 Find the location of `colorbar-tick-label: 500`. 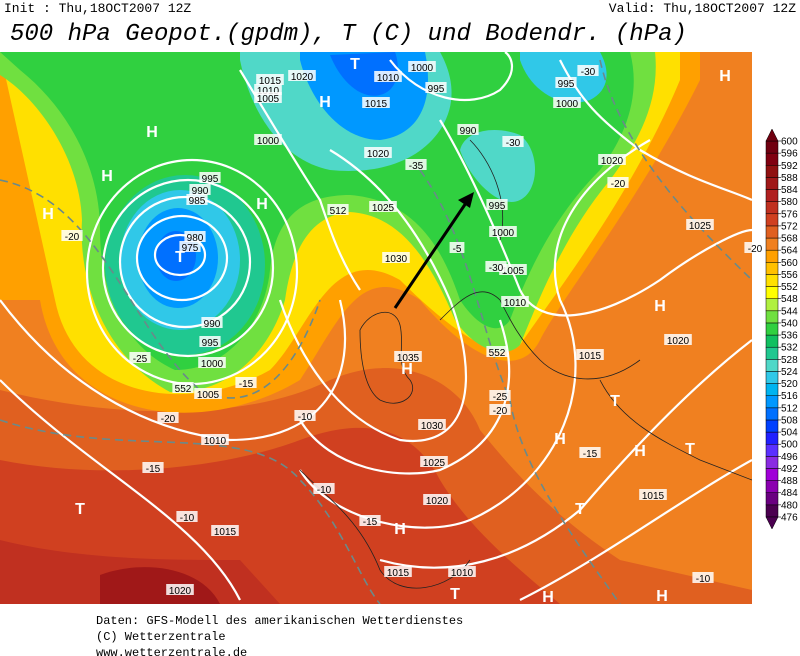

colorbar-tick-label: 500 is located at coordinates (789, 445).